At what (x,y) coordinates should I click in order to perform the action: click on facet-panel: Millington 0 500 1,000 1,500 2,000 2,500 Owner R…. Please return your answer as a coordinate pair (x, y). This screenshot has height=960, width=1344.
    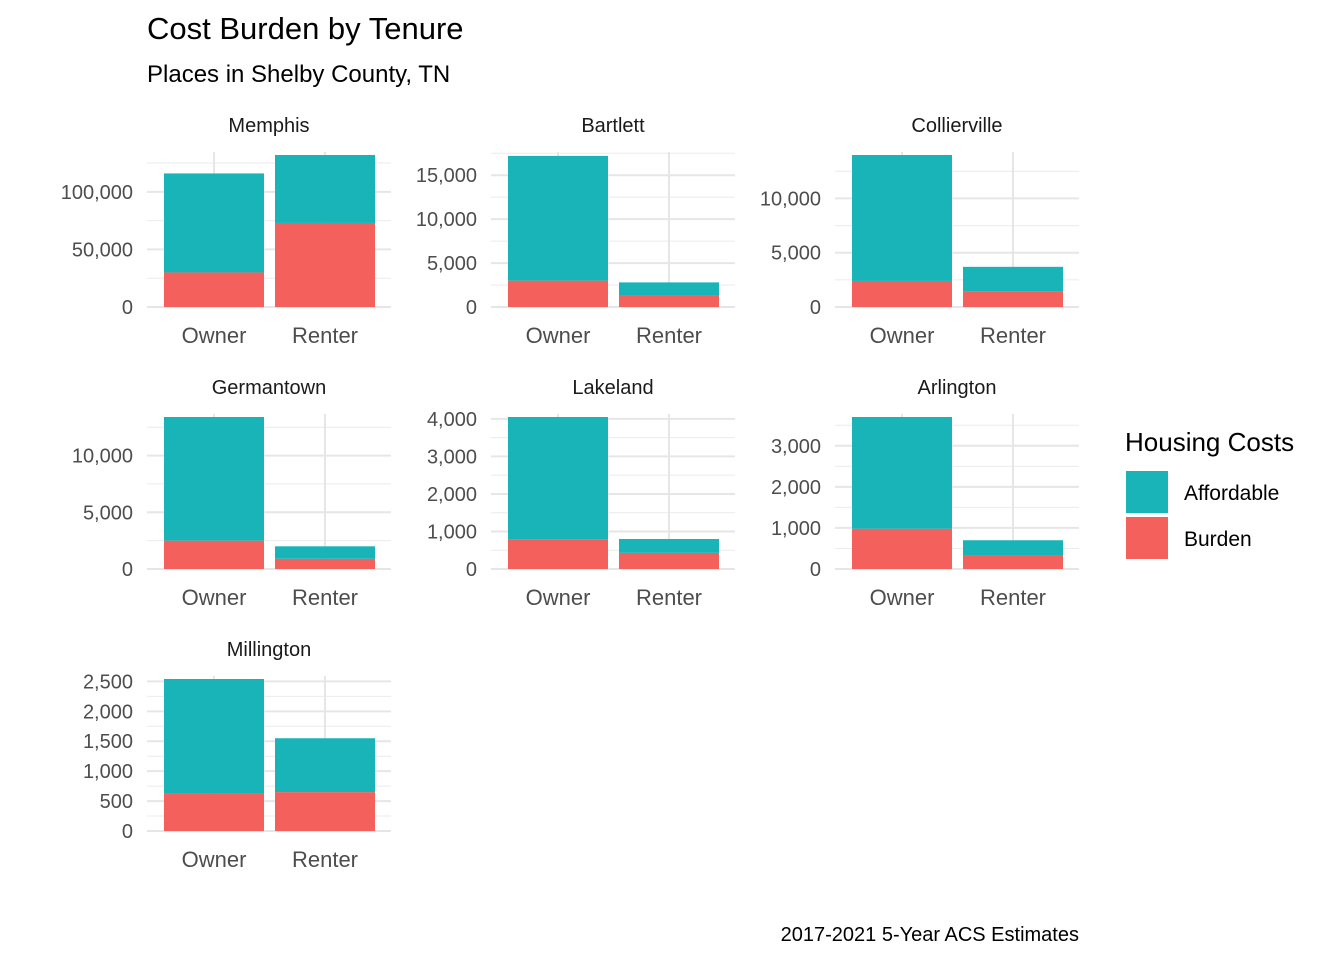
    Looking at the image, I should click on (237, 755).